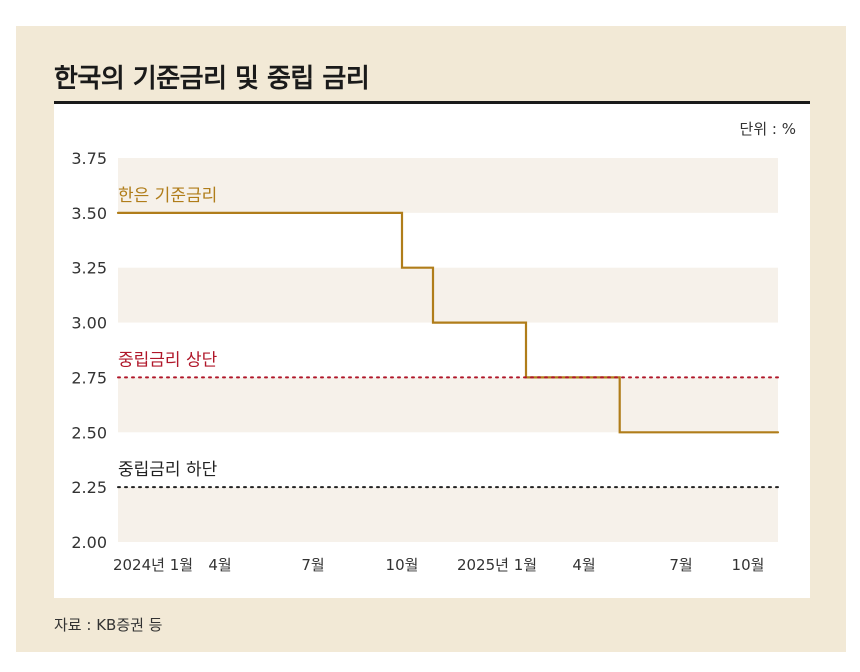 Image resolution: width=860 pixels, height=672 pixels. Describe the element at coordinates (89, 542) in the screenshot. I see `y-tick-label: 2.00` at that location.